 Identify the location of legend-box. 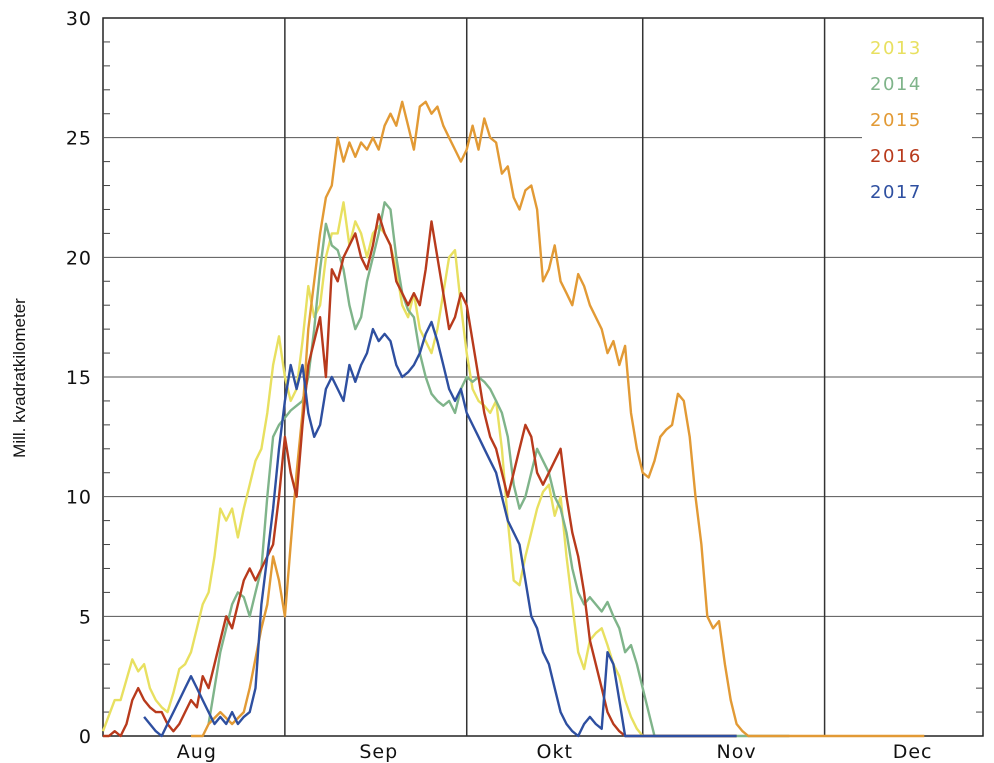
(917, 132).